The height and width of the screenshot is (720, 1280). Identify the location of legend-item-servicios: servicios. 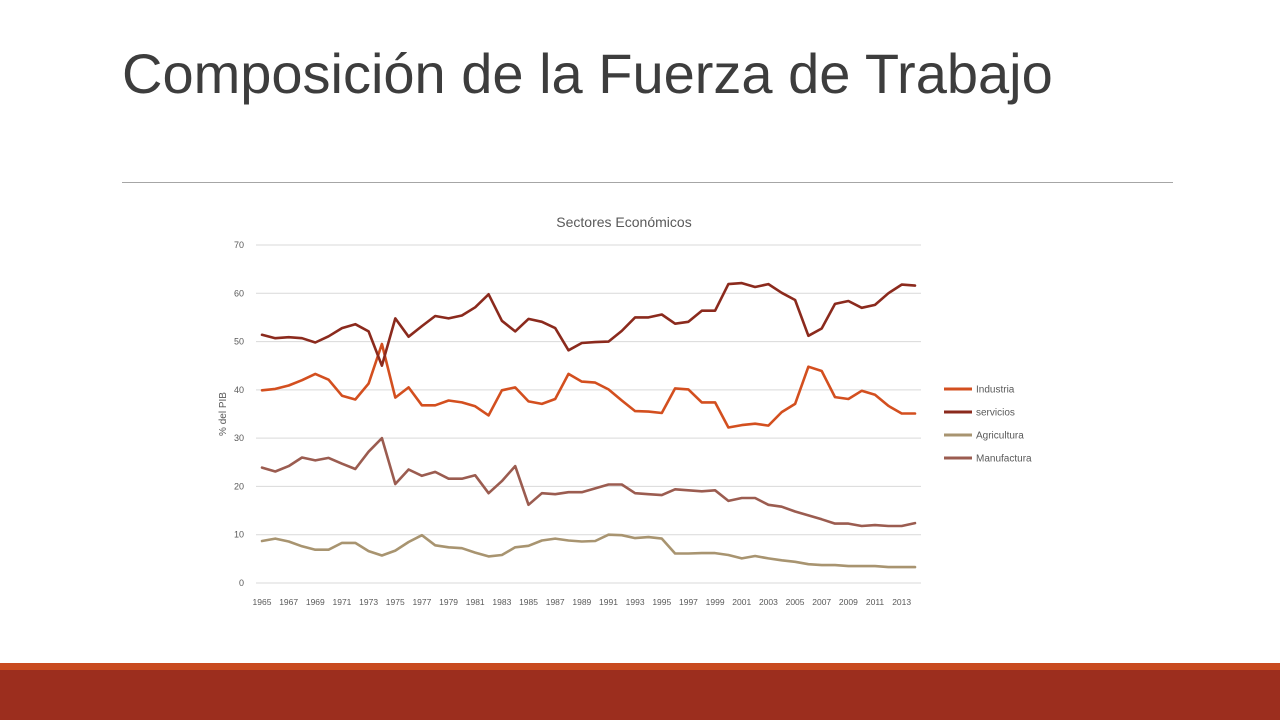
(979, 413).